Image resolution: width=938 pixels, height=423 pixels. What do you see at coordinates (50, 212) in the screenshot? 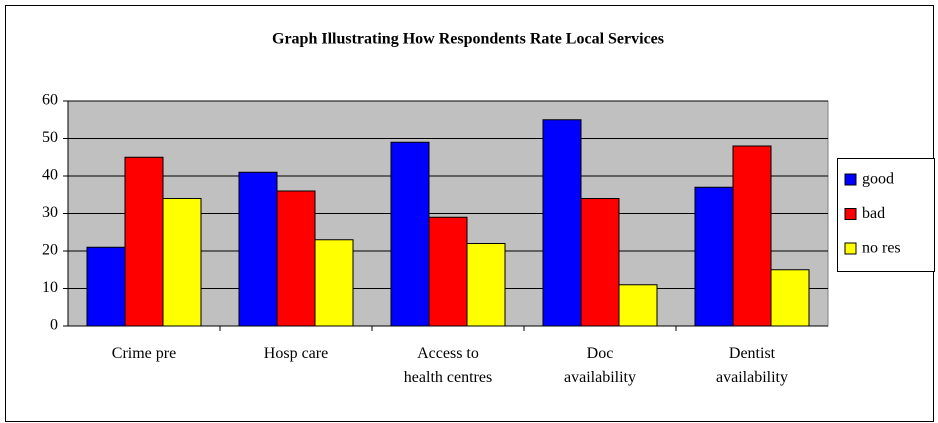
I see `y-tick-label: 30` at bounding box center [50, 212].